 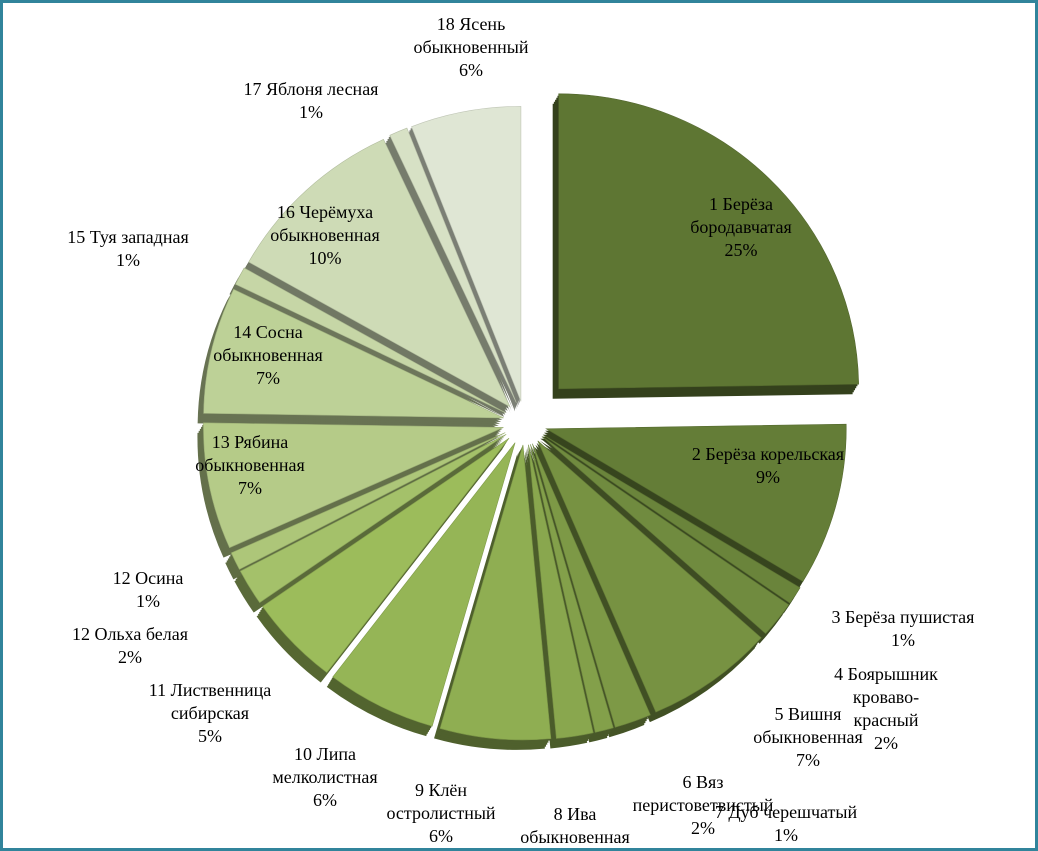 I want to click on data-label-5: 5 Вишня обыкновенная 7%, so click(x=808, y=737).